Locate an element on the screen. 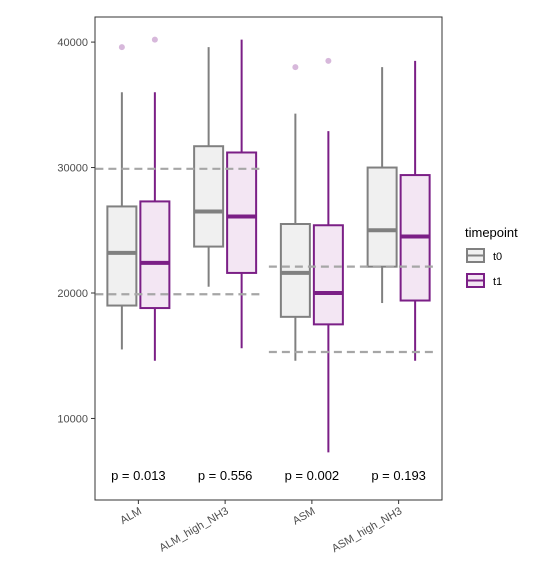  y-tick-label: 30000 is located at coordinates (72, 169).